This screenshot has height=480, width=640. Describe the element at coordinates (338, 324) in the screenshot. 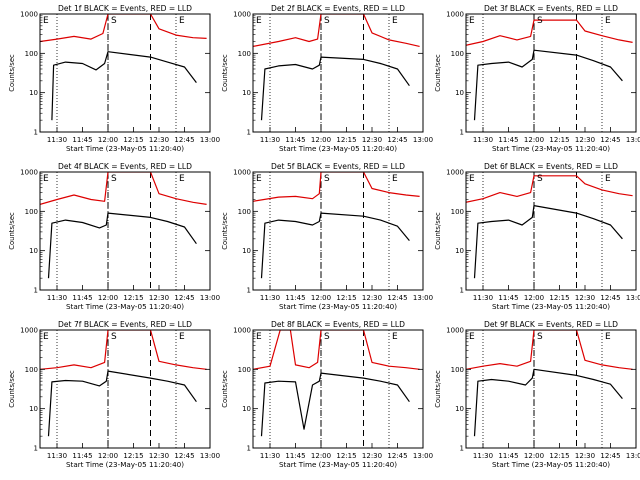

I see `chart-title: Det 8f BLACK = Events, RED = LLD` at that location.